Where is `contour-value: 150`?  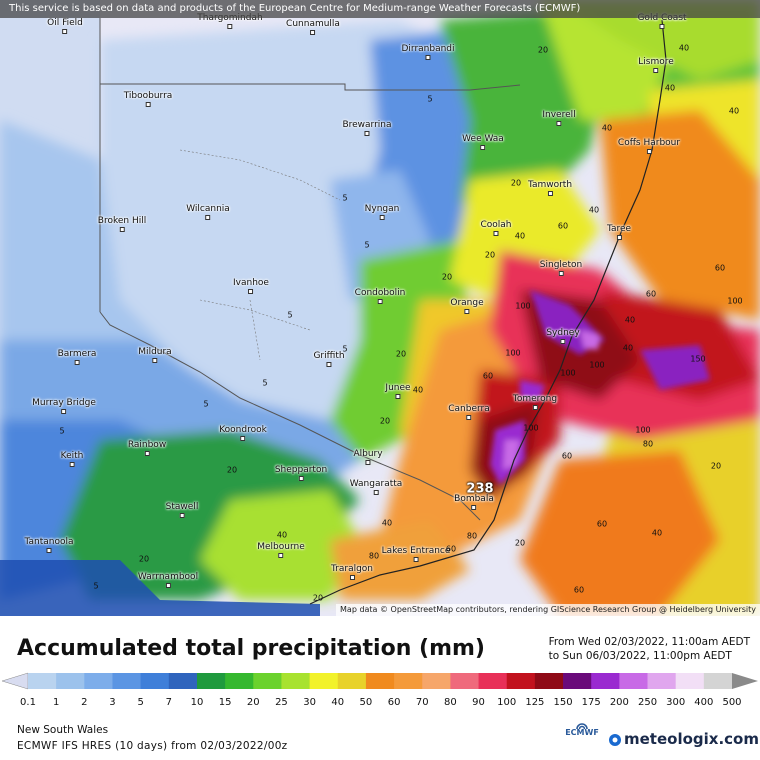 contour-value: 150 is located at coordinates (698, 359).